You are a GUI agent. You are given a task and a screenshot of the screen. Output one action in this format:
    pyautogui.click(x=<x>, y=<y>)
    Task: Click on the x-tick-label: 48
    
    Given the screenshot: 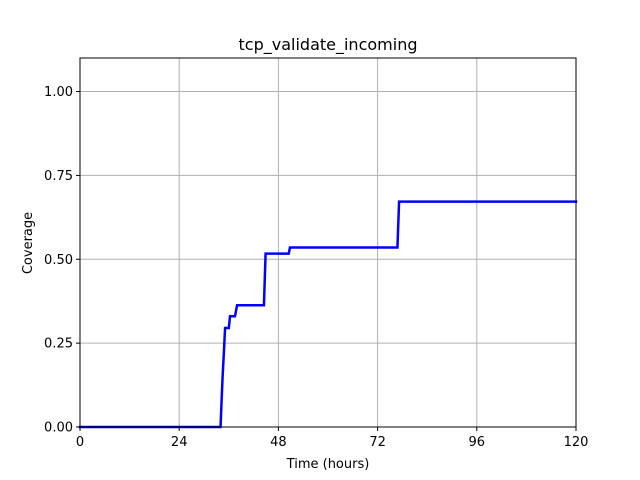 What is the action you would take?
    pyautogui.click(x=278, y=442)
    